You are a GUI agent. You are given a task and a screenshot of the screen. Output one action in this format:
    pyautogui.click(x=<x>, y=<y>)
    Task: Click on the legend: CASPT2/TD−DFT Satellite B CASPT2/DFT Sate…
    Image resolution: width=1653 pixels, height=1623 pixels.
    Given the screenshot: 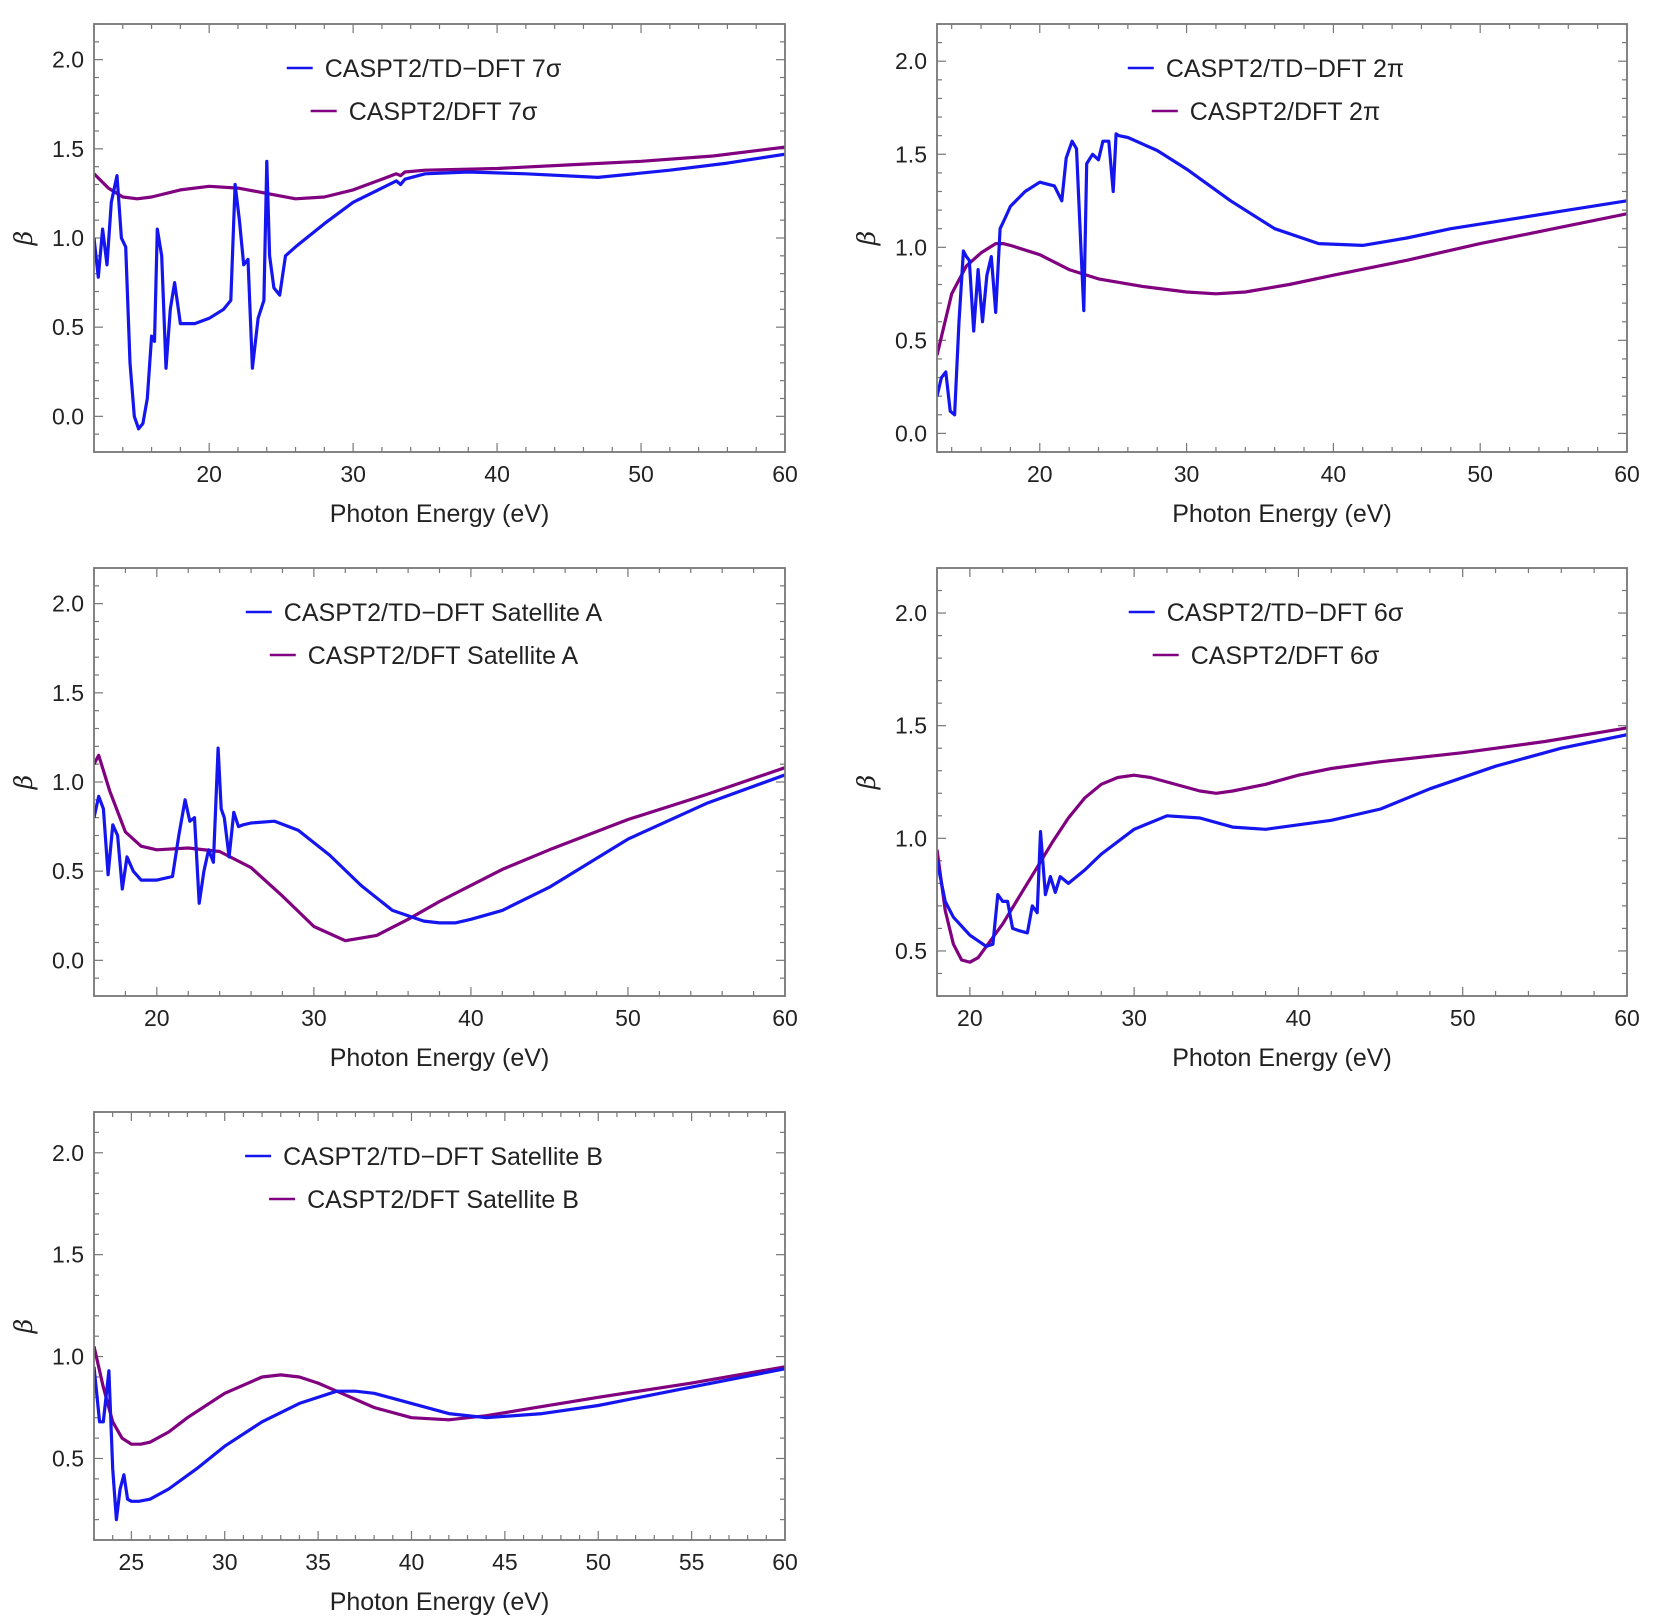 What is the action you would take?
    pyautogui.click(x=424, y=1178)
    